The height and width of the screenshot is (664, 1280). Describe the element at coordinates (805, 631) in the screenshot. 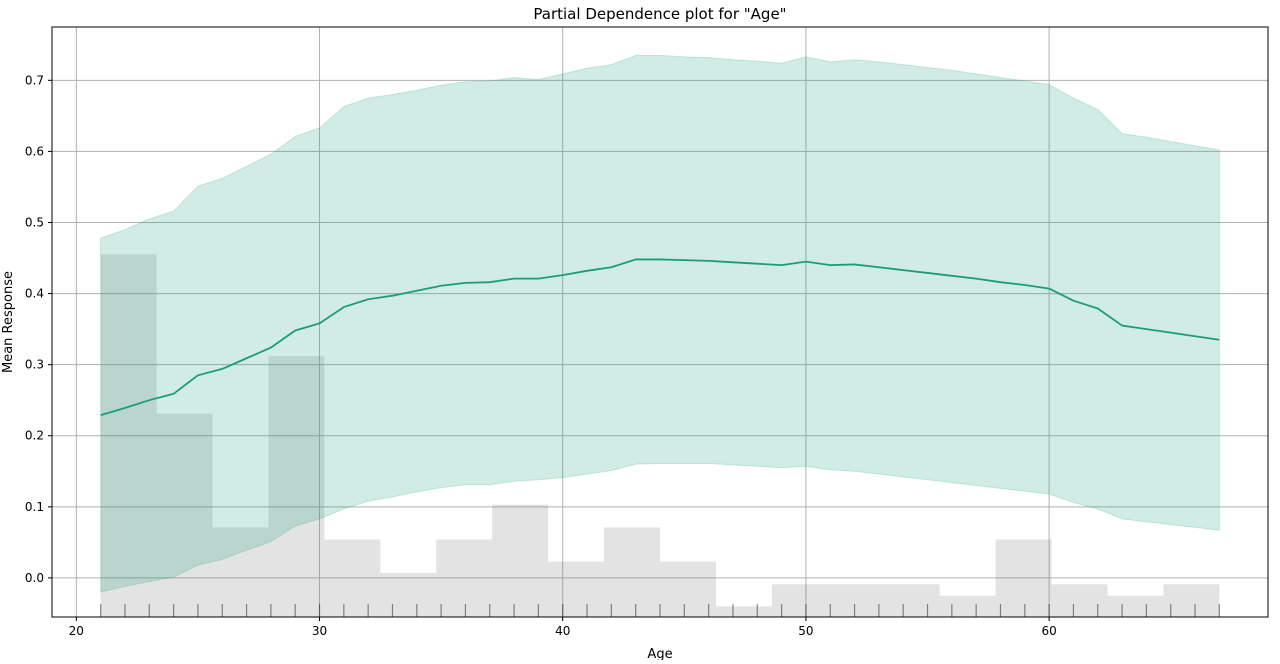

I see `x-tick-label: 50` at that location.